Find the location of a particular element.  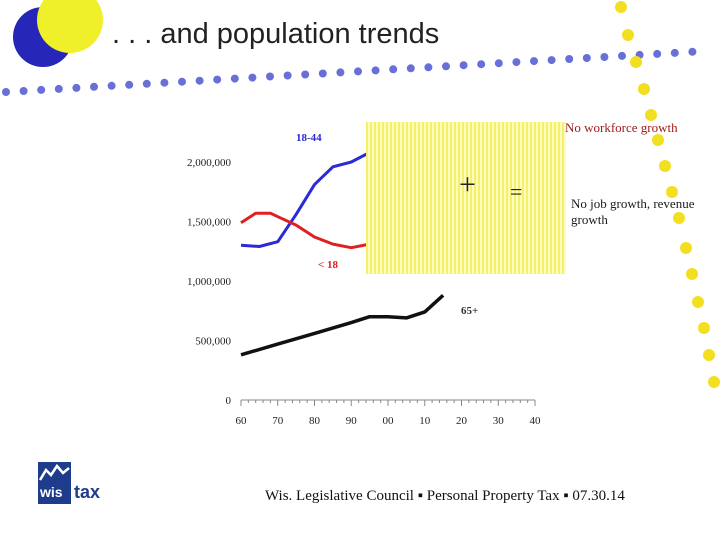

x-tick-label: 40 is located at coordinates (536, 421).